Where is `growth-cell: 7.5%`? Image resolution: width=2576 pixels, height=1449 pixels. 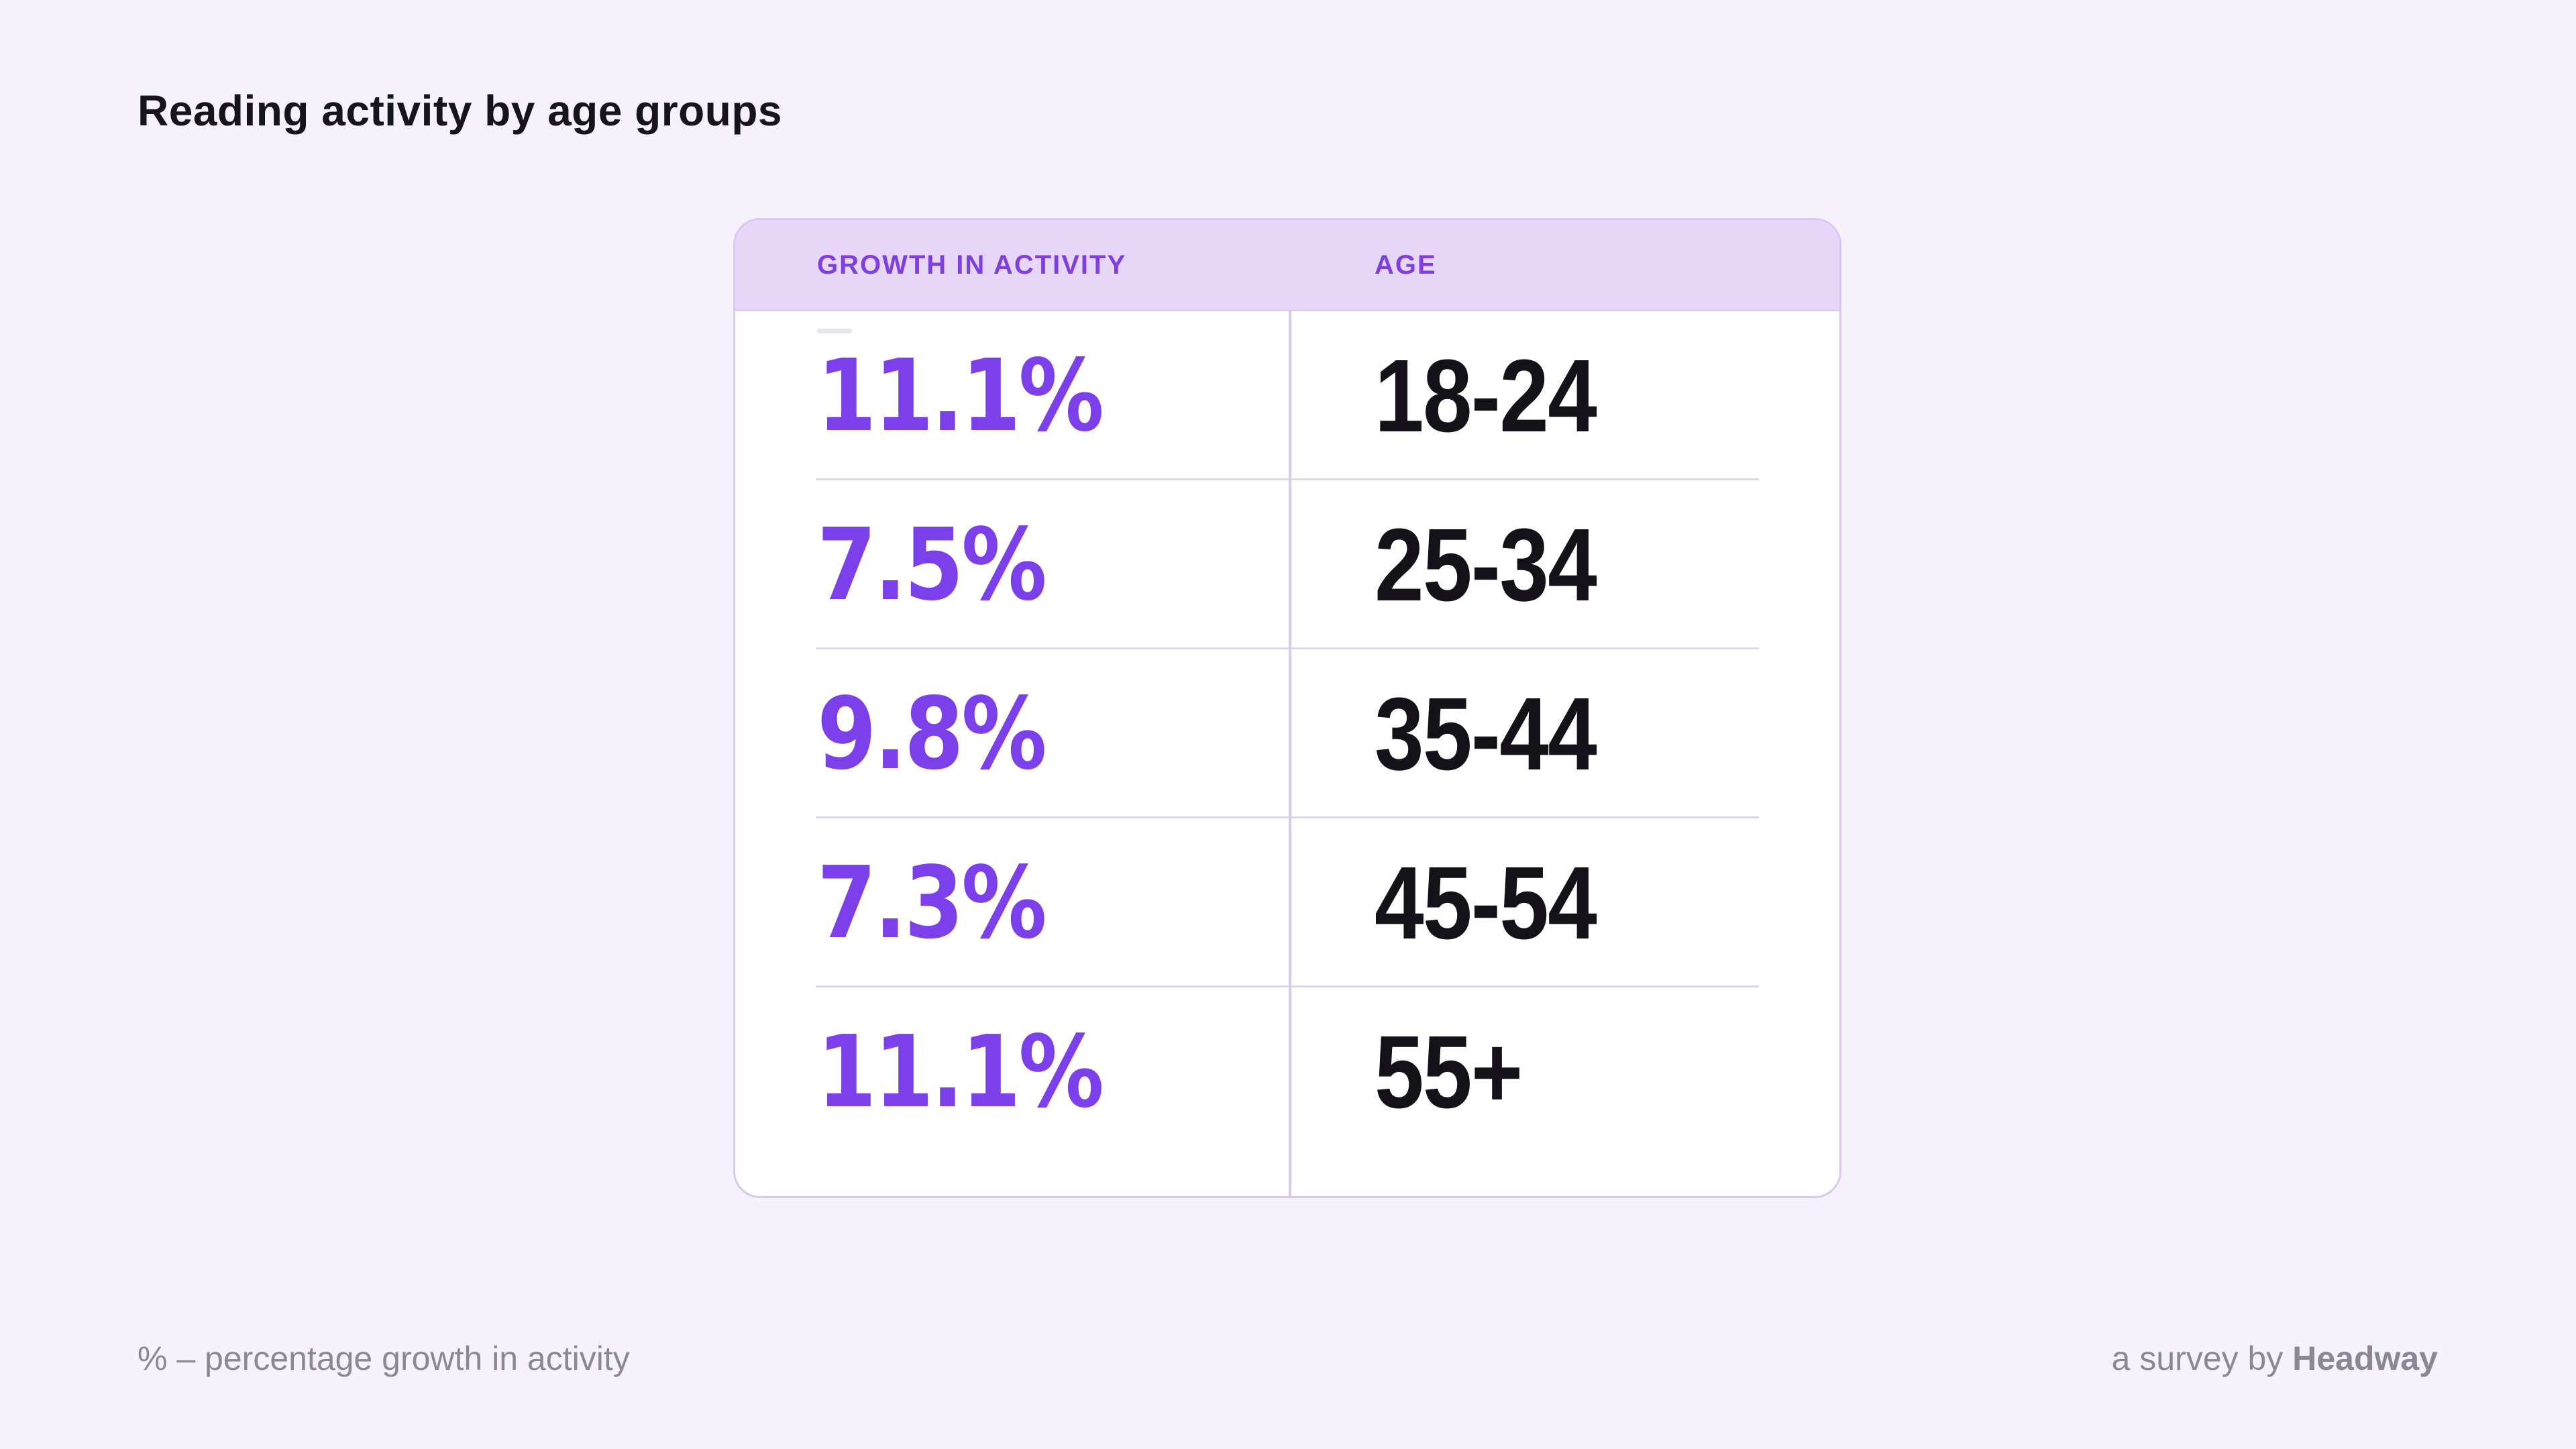 growth-cell: 7.5% is located at coordinates (1012, 564).